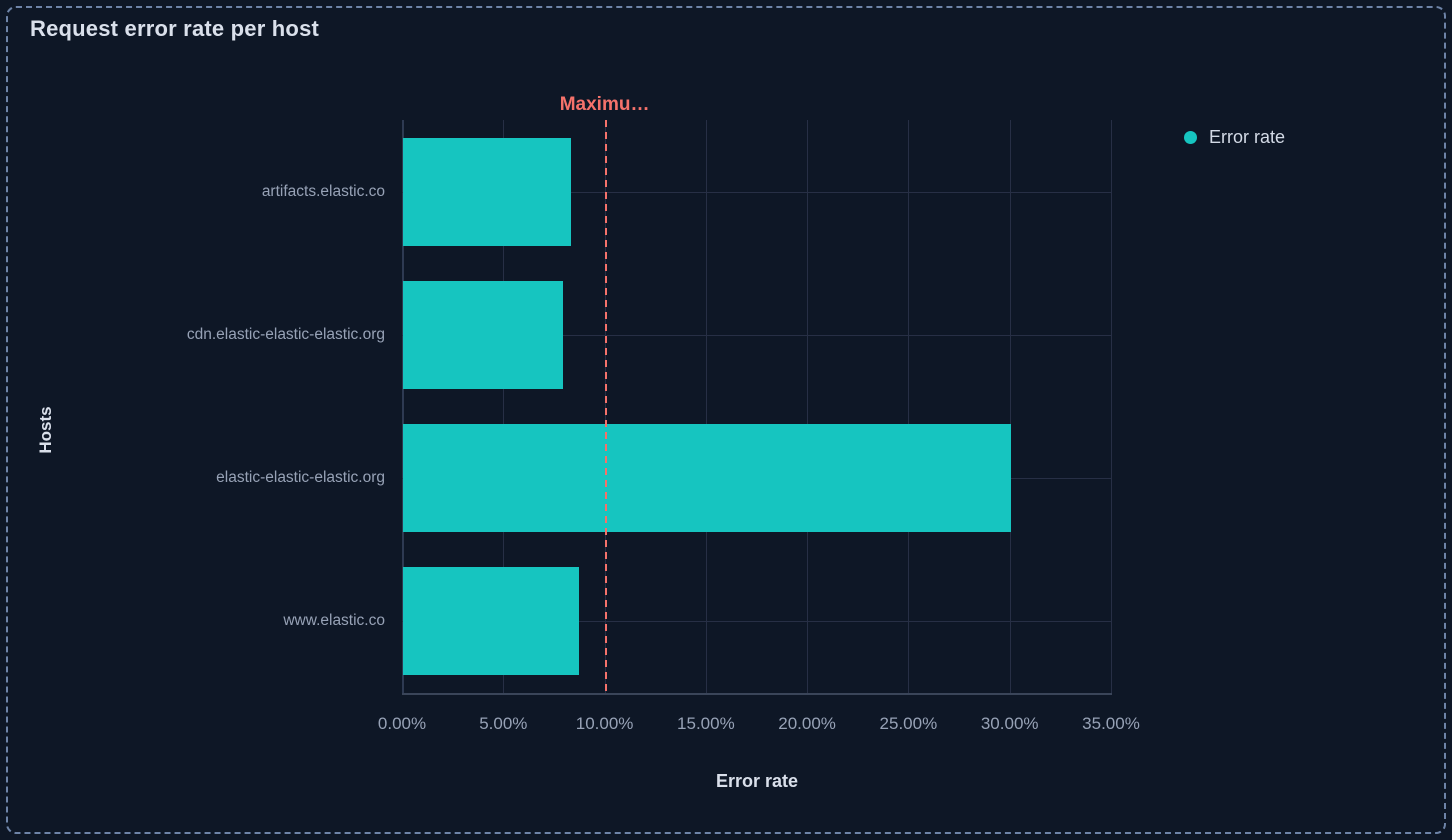 The height and width of the screenshot is (840, 1452). Describe the element at coordinates (1111, 723) in the screenshot. I see `x-axis-tick-label: 35.00%` at that location.